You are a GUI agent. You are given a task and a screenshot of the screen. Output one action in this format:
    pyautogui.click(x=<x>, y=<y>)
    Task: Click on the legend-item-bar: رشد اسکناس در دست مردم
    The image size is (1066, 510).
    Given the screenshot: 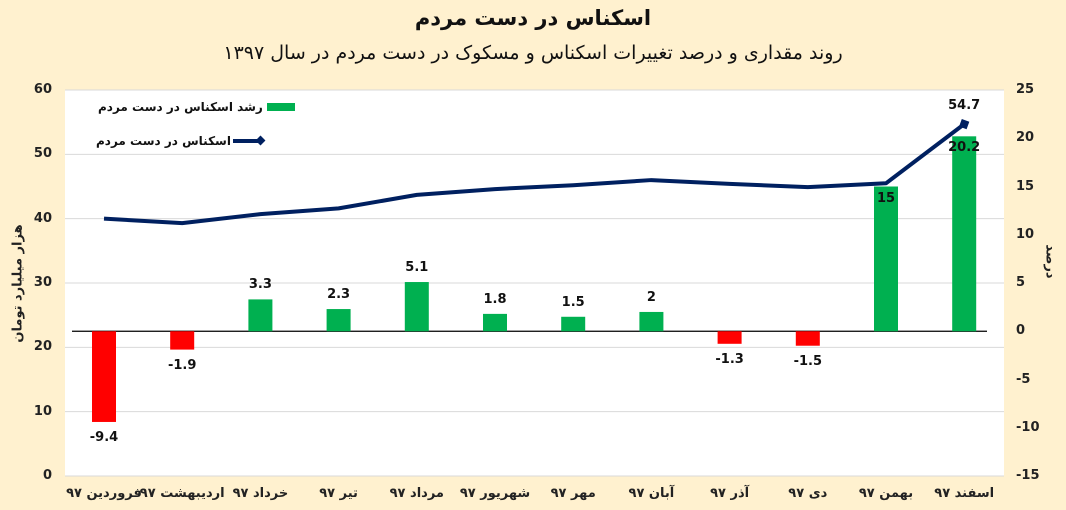 What is the action you would take?
    pyautogui.click(x=196, y=107)
    